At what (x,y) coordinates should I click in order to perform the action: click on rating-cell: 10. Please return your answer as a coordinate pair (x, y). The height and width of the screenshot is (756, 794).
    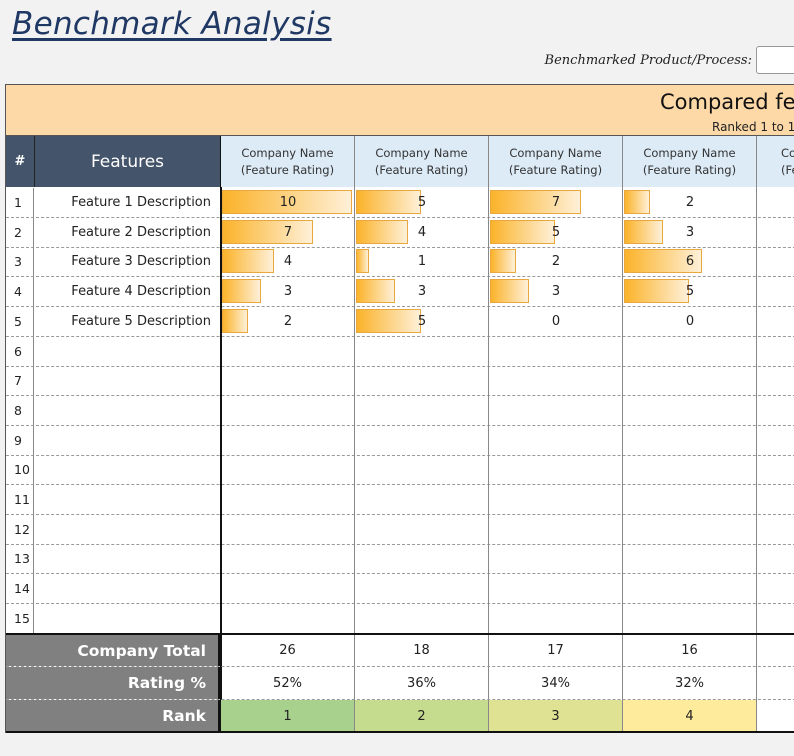
    Looking at the image, I should click on (288, 202).